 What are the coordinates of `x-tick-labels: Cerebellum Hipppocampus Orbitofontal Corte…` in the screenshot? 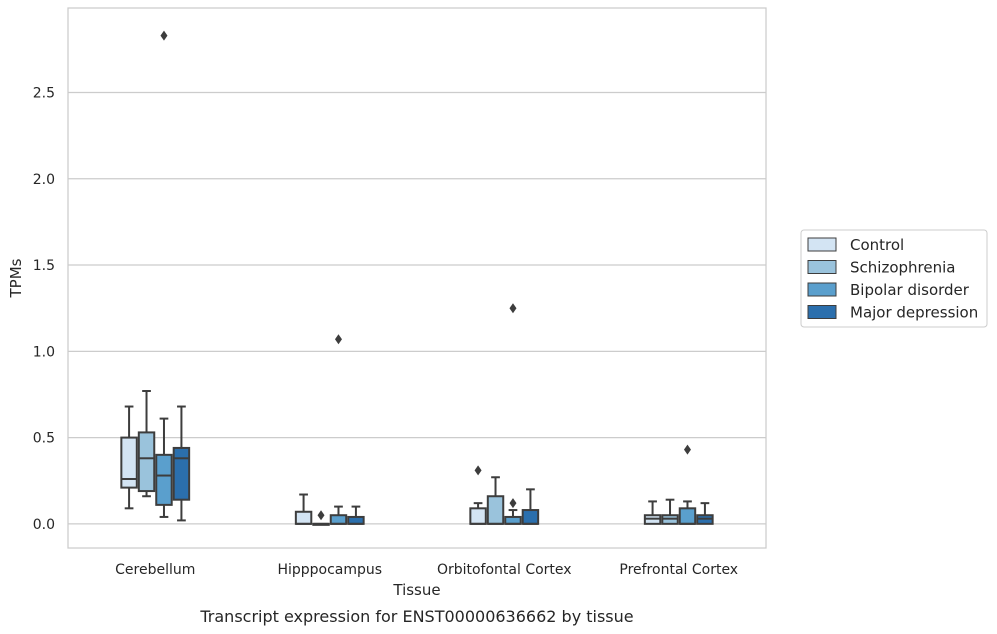 It's located at (426, 570).